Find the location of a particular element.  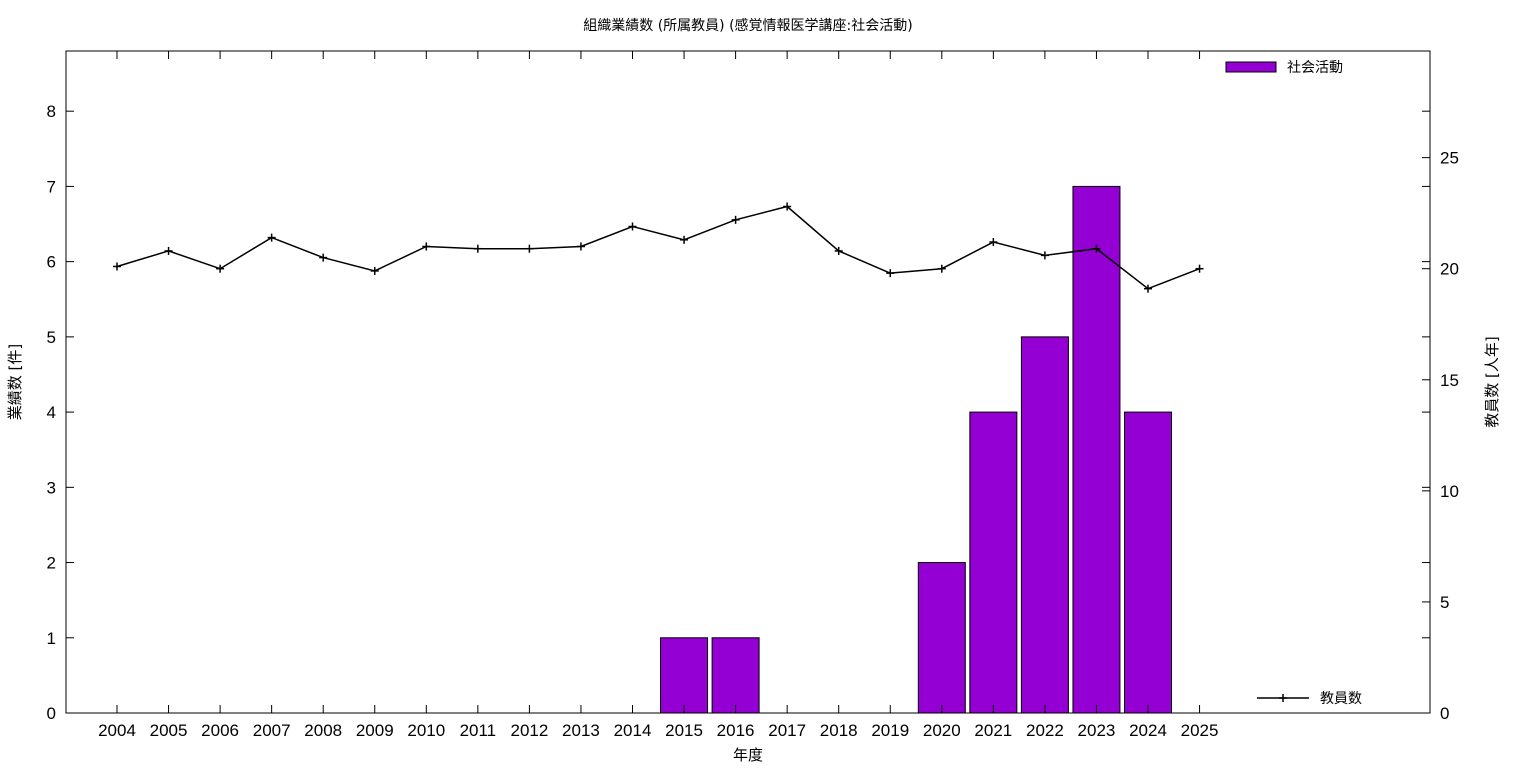

x-tick-label: 2017 is located at coordinates (787, 730).